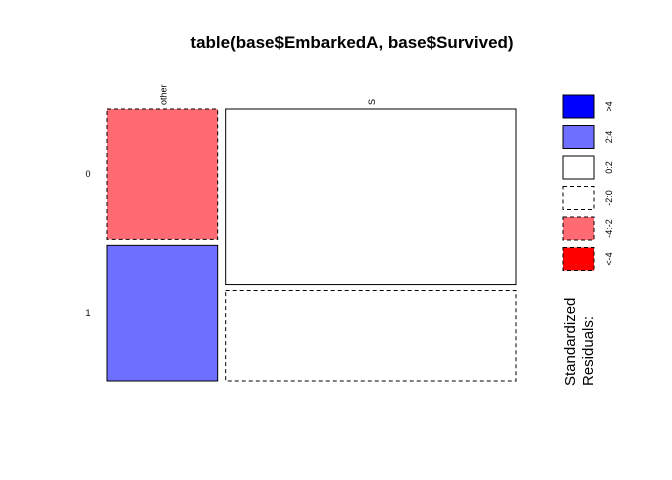 The height and width of the screenshot is (480, 672). I want to click on legend-label: >4, so click(609, 106).